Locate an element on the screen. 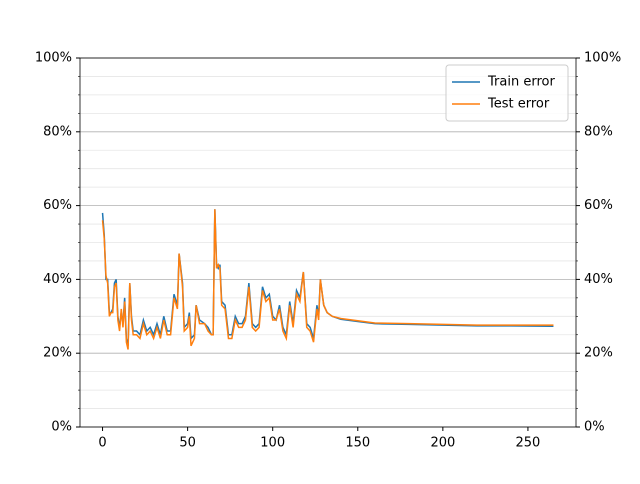 Image resolution: width=640 pixels, height=484 pixels. y2-tick-label: 40% is located at coordinates (598, 279).